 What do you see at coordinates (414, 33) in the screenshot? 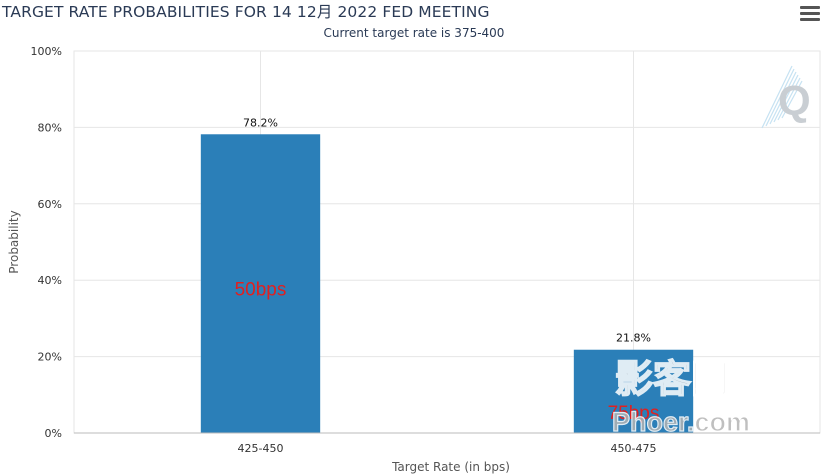
I see `chart-subtitle: Current target rate is 375-400` at bounding box center [414, 33].